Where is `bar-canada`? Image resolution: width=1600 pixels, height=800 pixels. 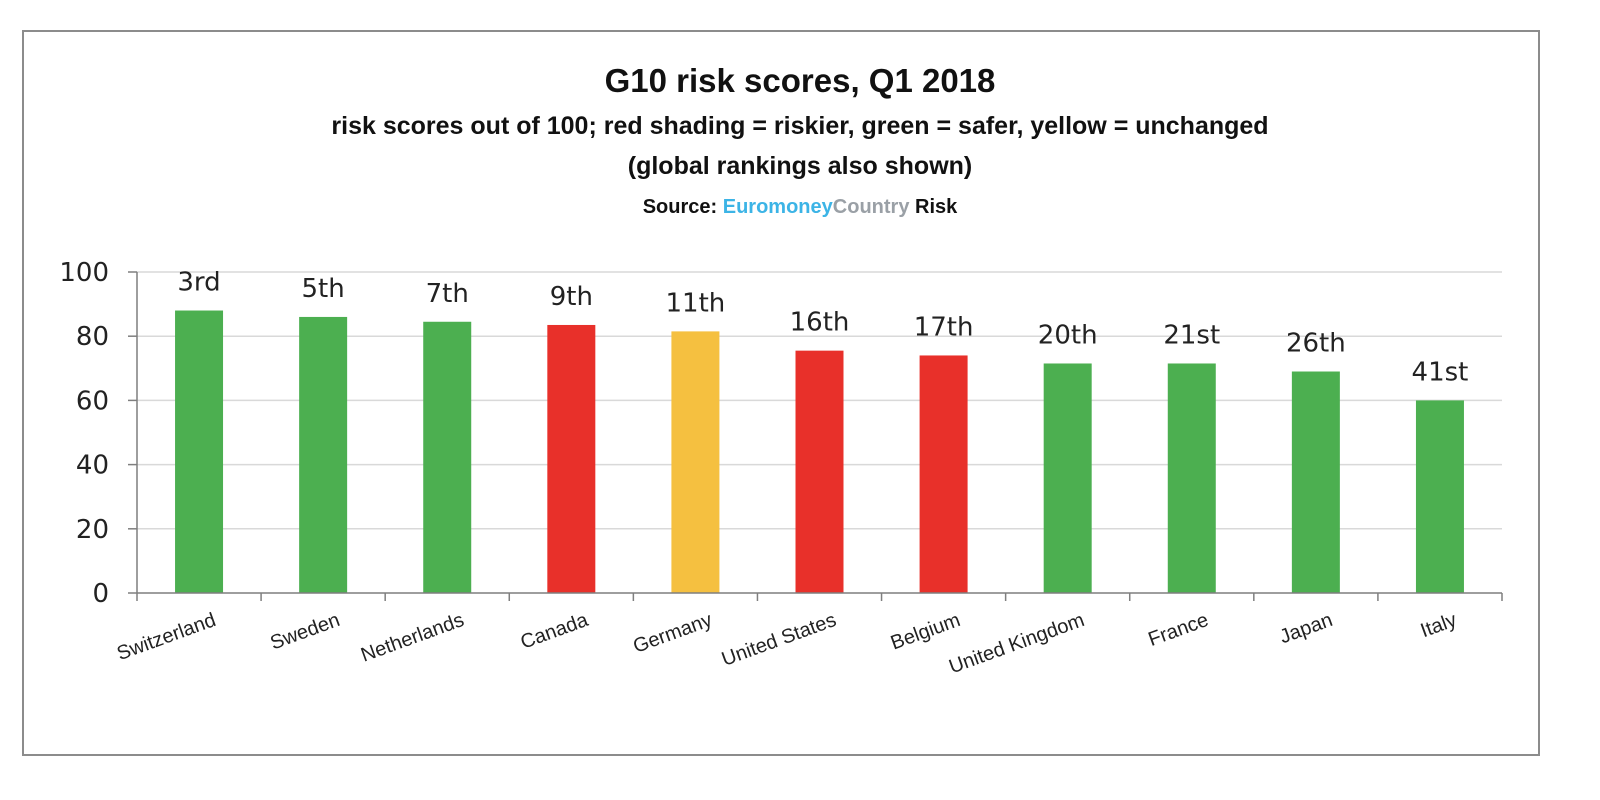
bar-canada is located at coordinates (571, 458).